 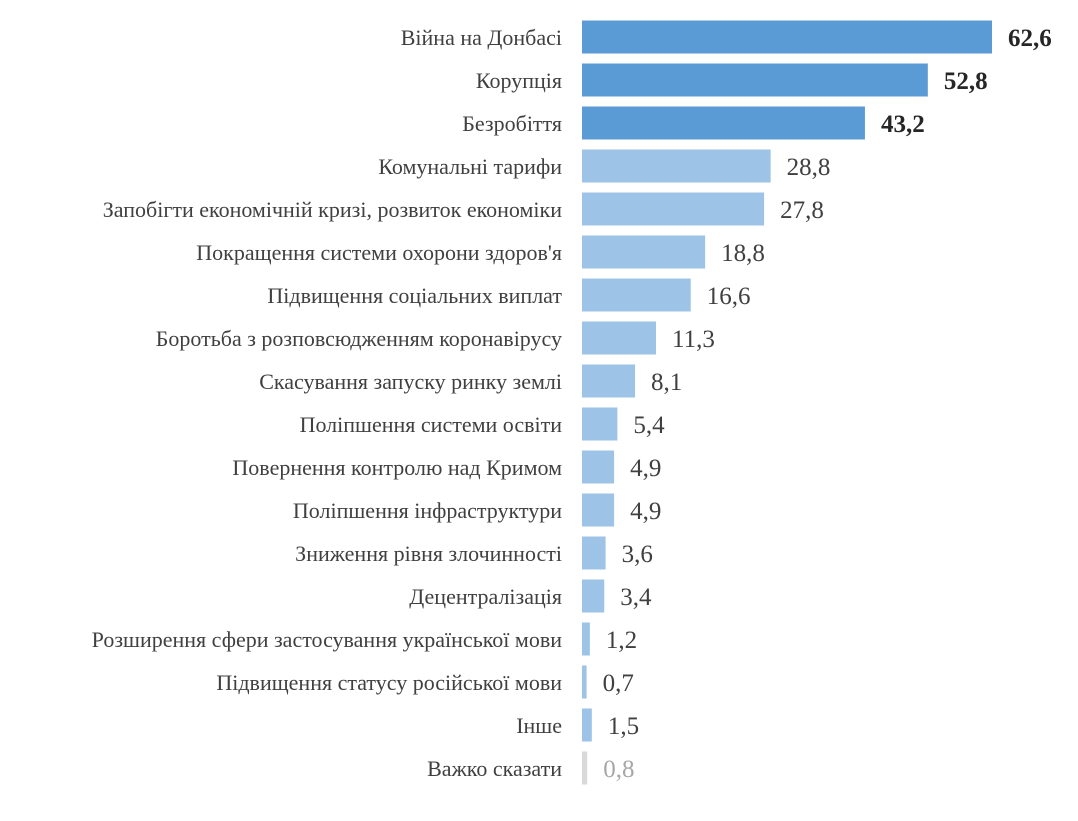 What do you see at coordinates (389, 682) in the screenshot?
I see `category-label: Підвищення статусу російської мови` at bounding box center [389, 682].